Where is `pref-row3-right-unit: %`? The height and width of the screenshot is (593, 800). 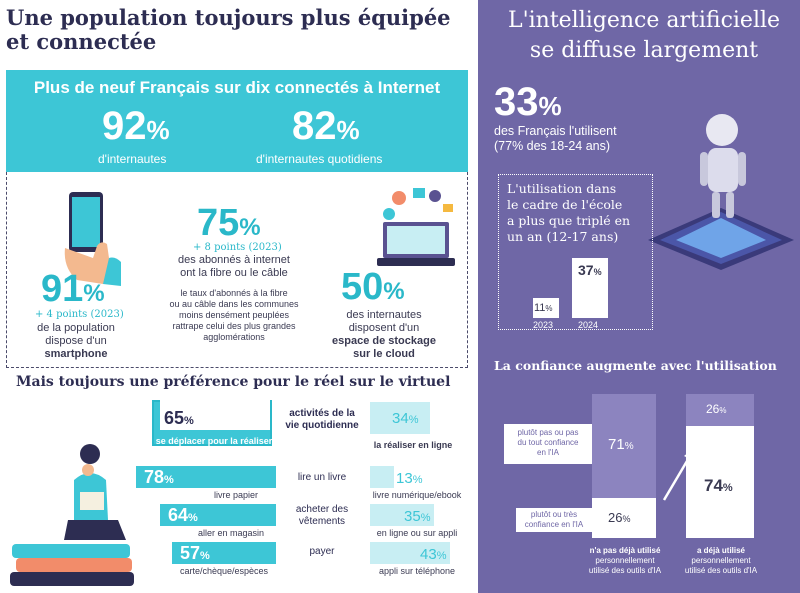
pref-row3-right-unit: % is located at coordinates (425, 518).